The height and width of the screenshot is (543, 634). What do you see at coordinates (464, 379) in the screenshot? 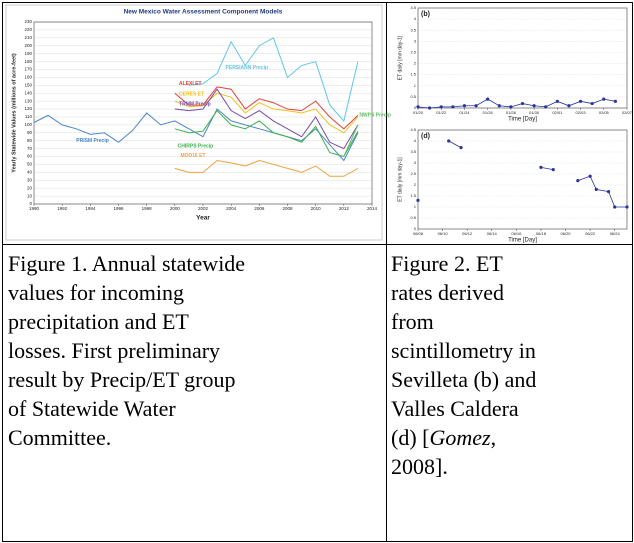
I see `caption-line: Sevilleta (b) and` at bounding box center [464, 379].